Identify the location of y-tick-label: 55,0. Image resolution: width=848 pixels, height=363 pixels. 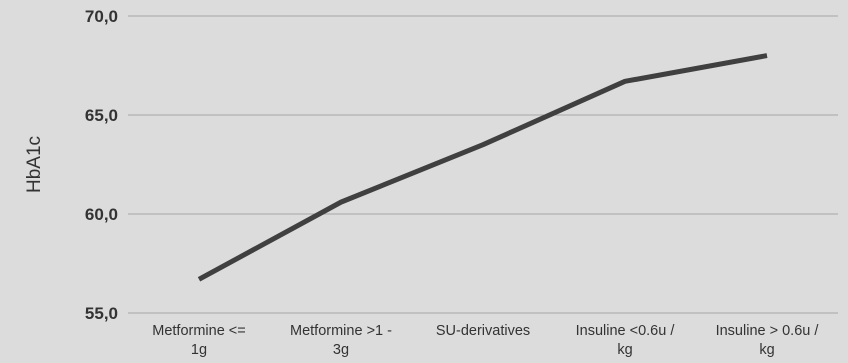
(101, 313).